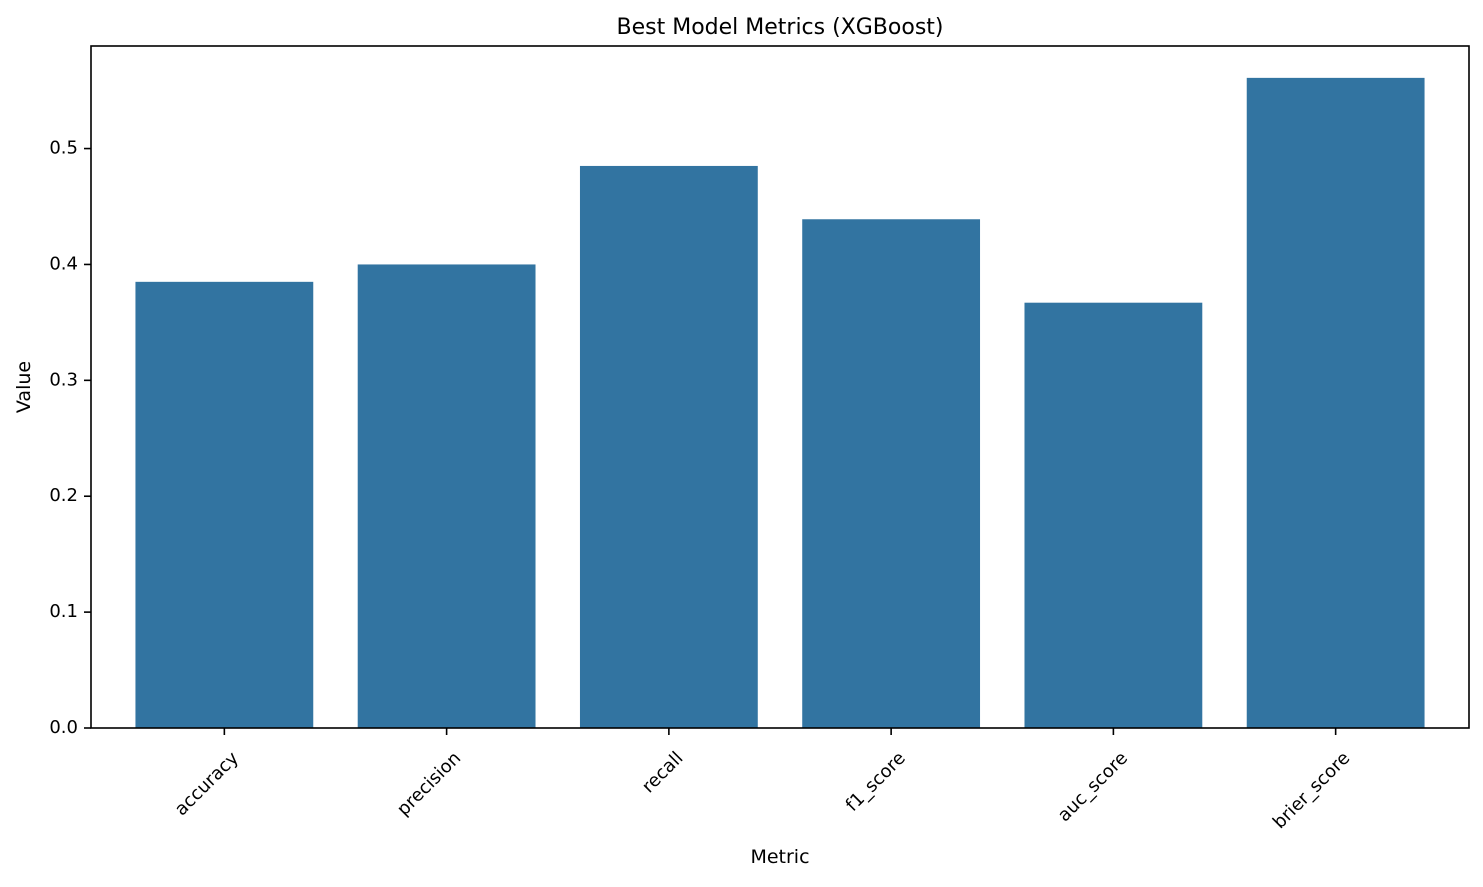  What do you see at coordinates (24, 387) in the screenshot?
I see `y-axis-label: Value` at bounding box center [24, 387].